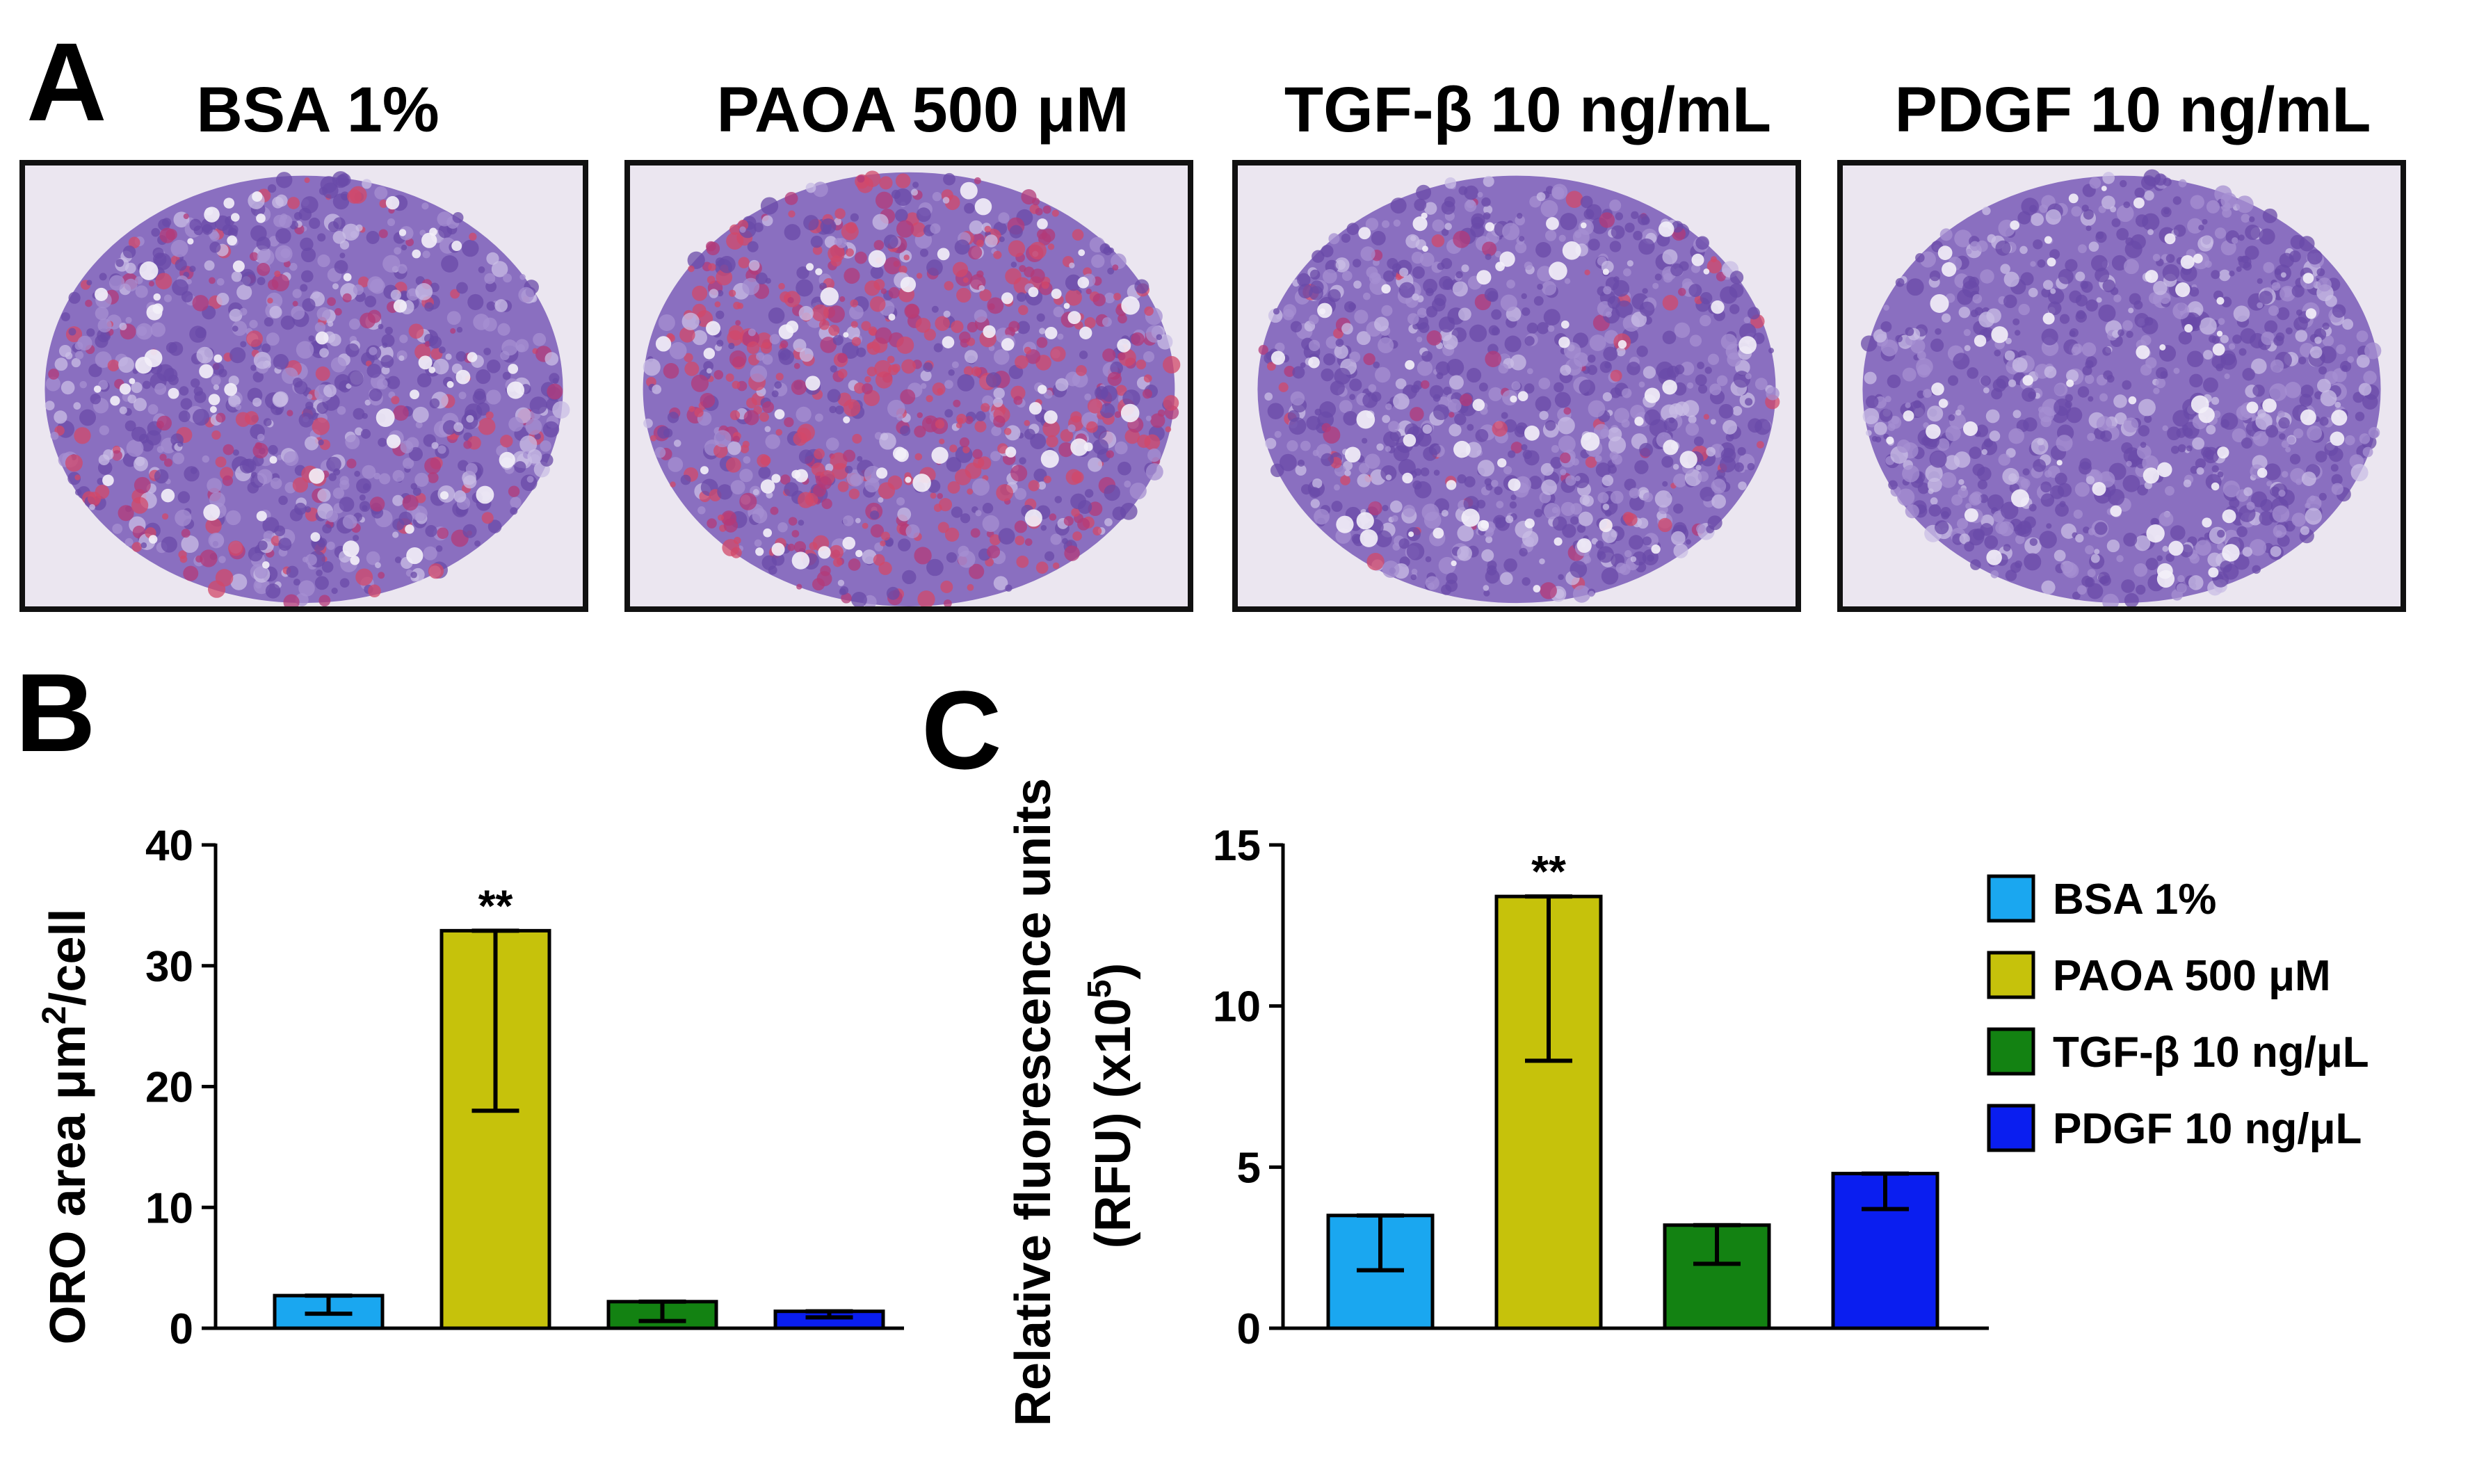 This screenshot has width=2477, height=1484. Describe the element at coordinates (1237, 846) in the screenshot. I see `y-tick-label: 15` at that location.